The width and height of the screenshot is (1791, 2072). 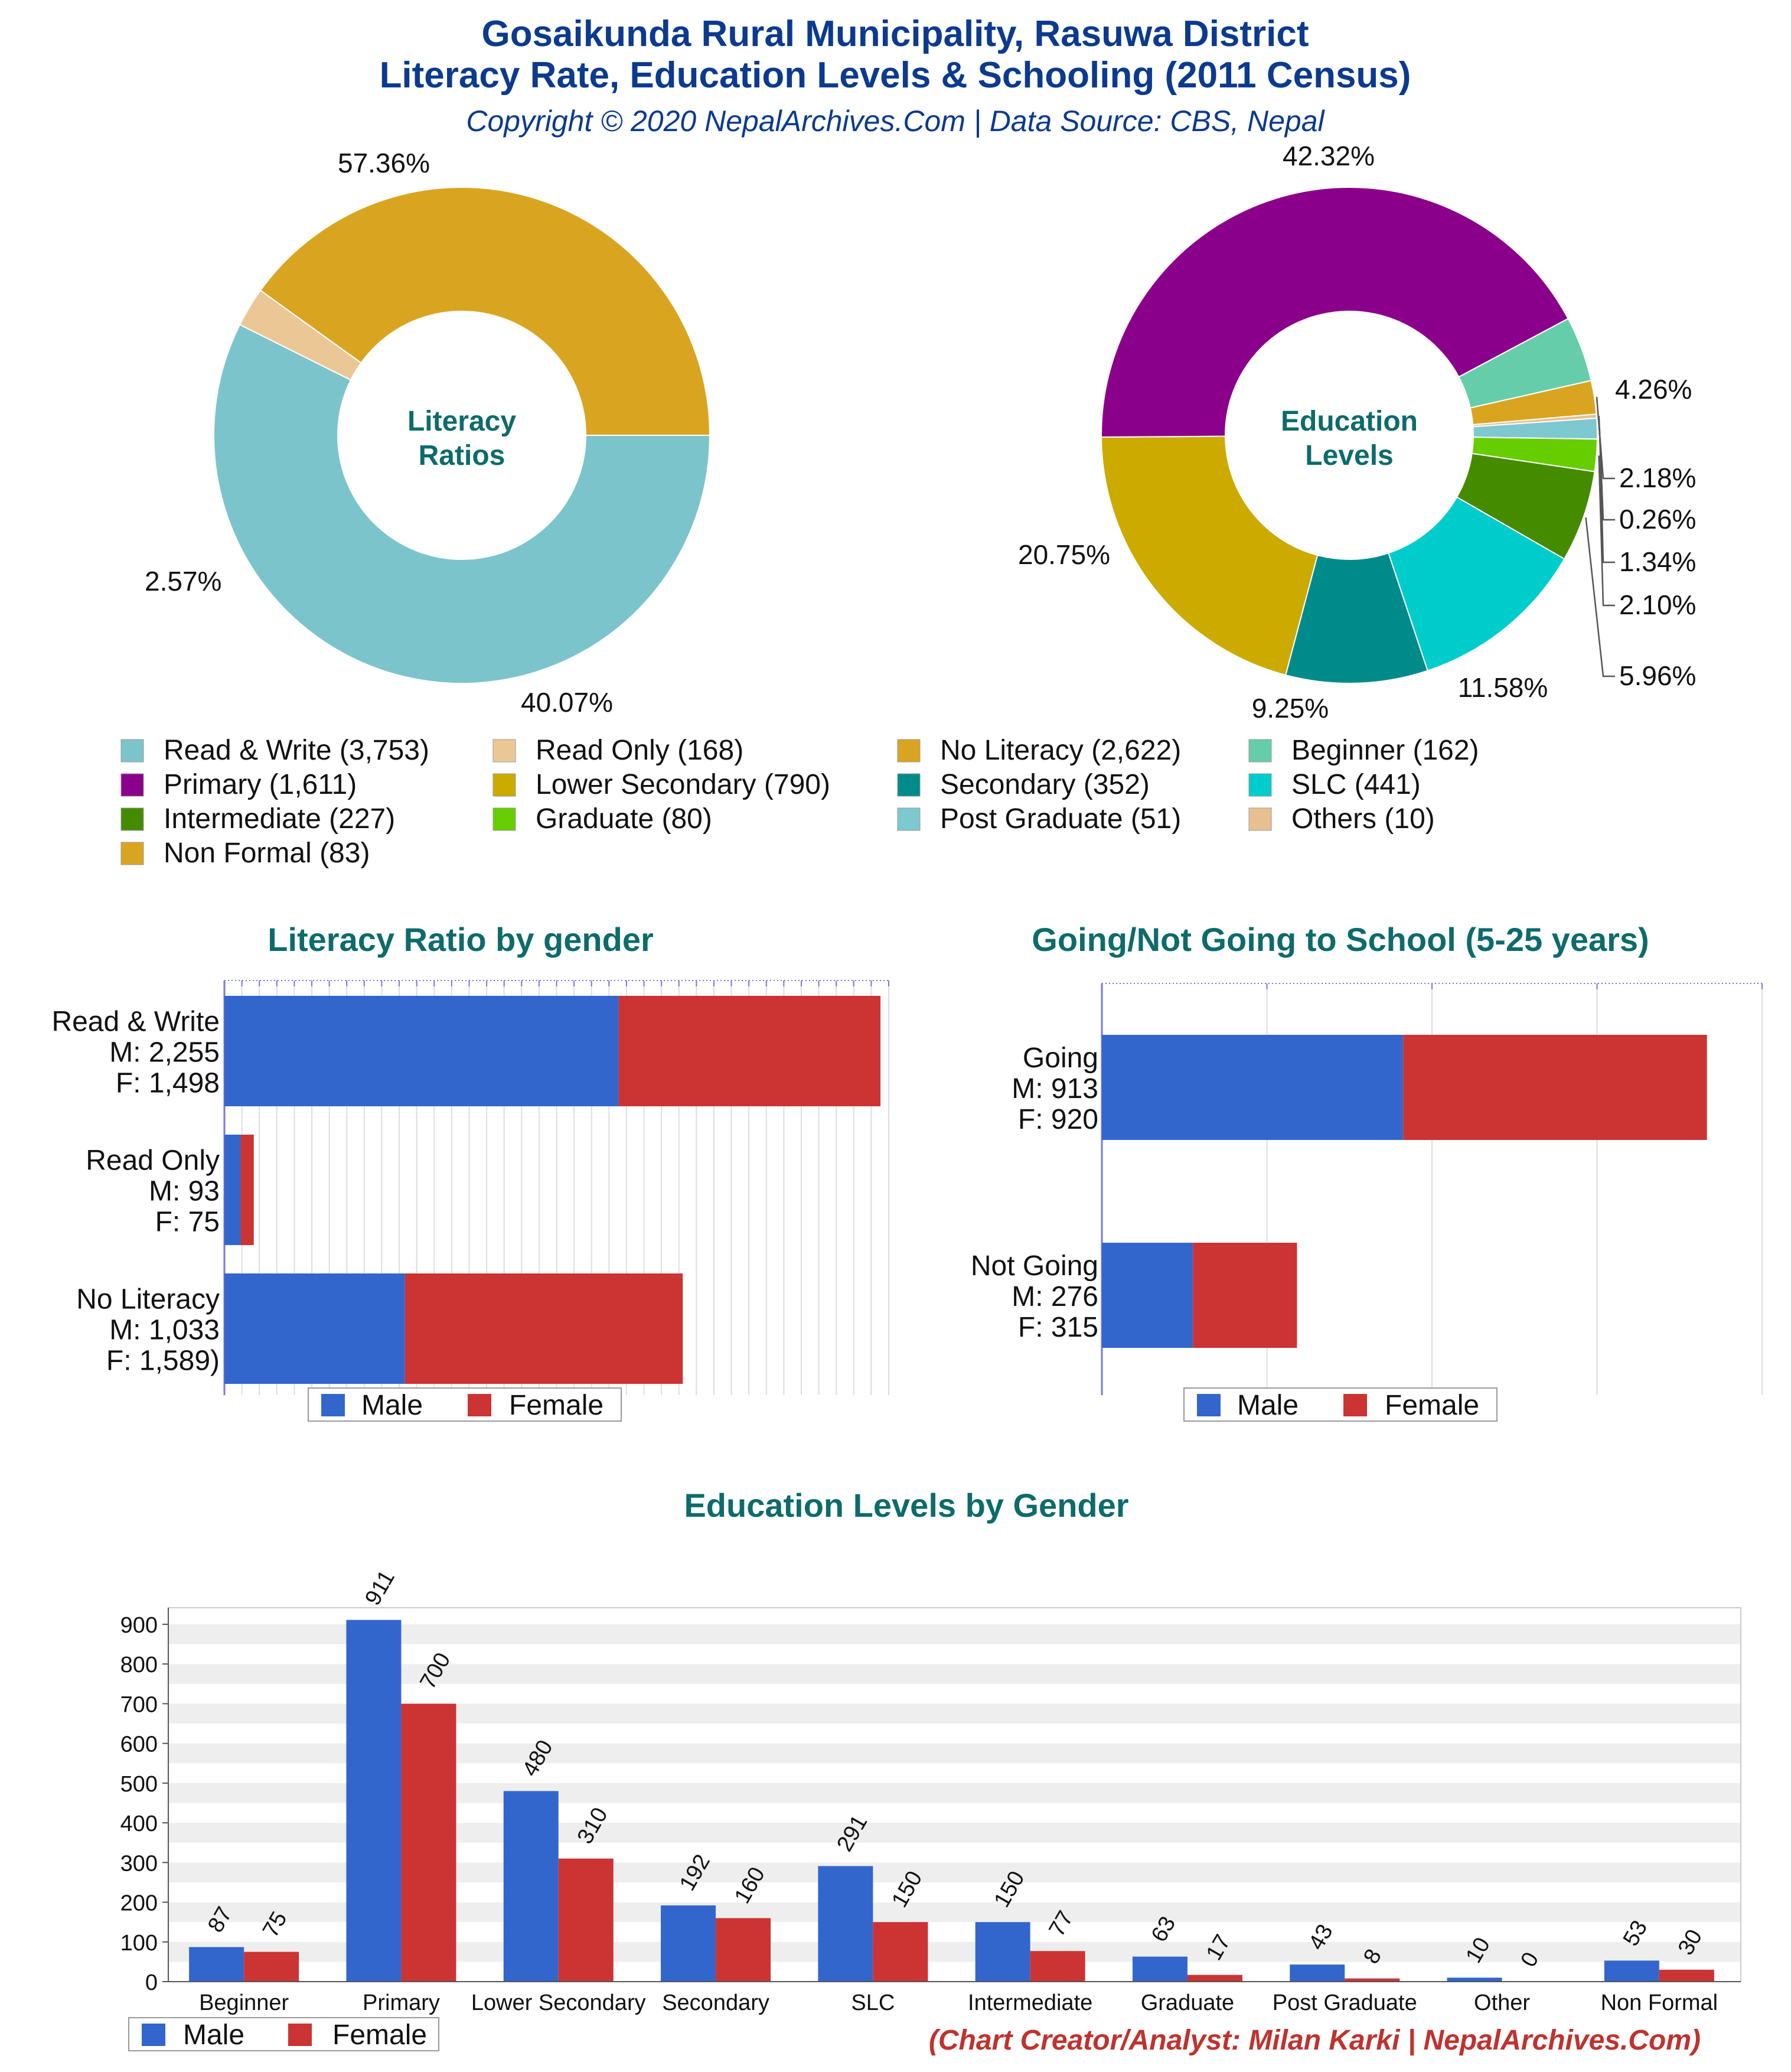 What do you see at coordinates (139, 1903) in the screenshot?
I see `y-tick-label: 200` at bounding box center [139, 1903].